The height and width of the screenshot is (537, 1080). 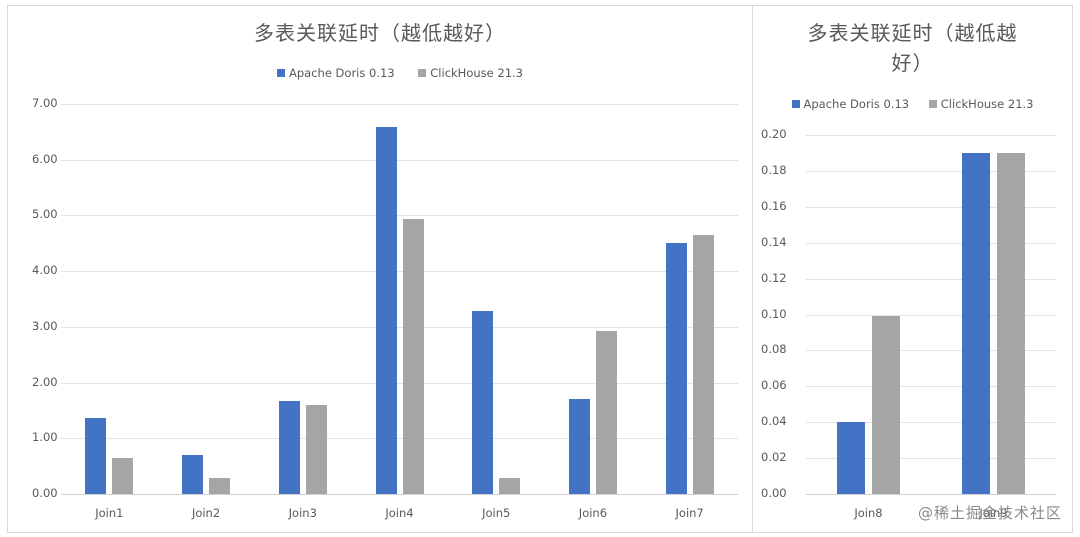 What do you see at coordinates (496, 513) in the screenshot?
I see `x-tick-label: Join5` at bounding box center [496, 513].